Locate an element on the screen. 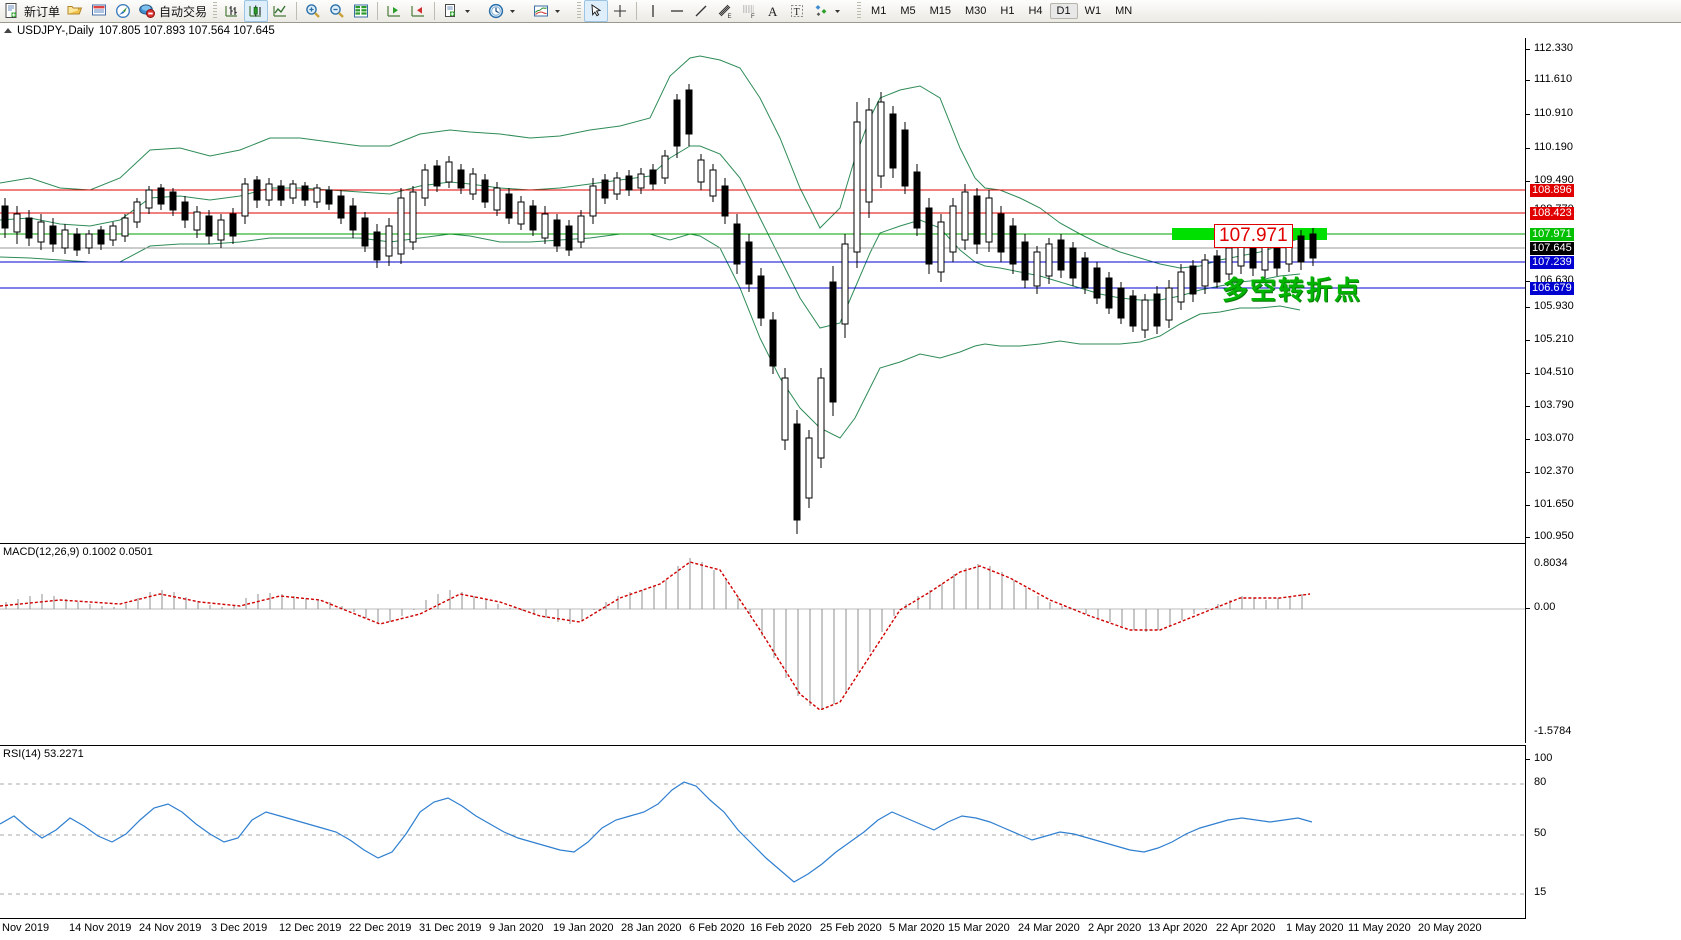 The image size is (1681, 940). navigator-icon is located at coordinates (123, 11).